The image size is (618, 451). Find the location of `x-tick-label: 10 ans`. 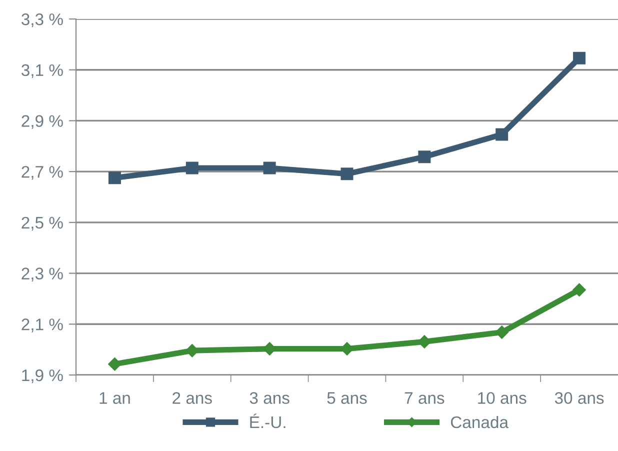

x-tick-label: 10 ans is located at coordinates (502, 398).